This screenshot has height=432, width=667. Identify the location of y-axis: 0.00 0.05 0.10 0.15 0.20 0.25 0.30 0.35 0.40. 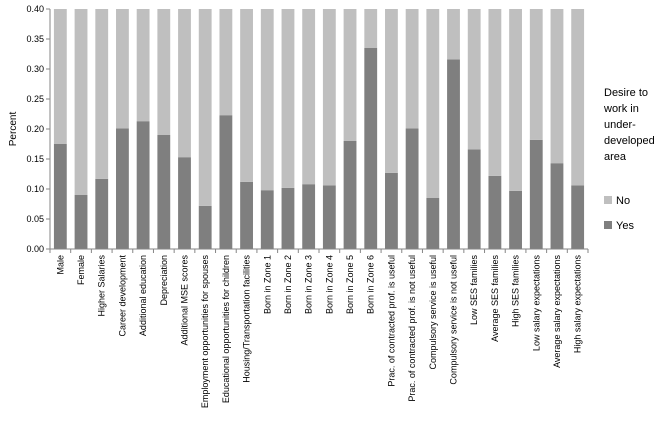
(38, 129).